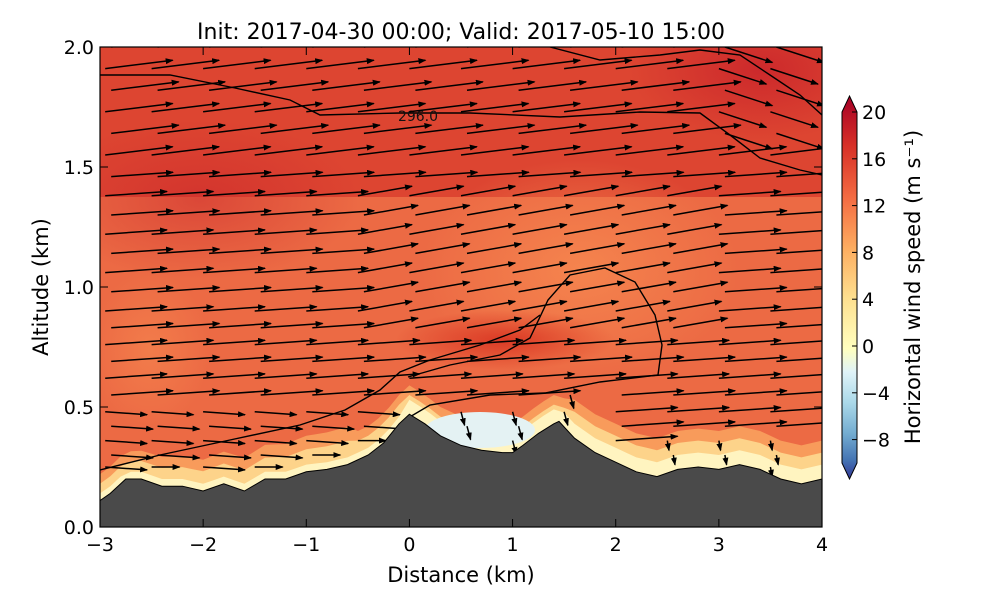  What do you see at coordinates (874, 113) in the screenshot?
I see `colorbar-tick-label: 20` at bounding box center [874, 113].